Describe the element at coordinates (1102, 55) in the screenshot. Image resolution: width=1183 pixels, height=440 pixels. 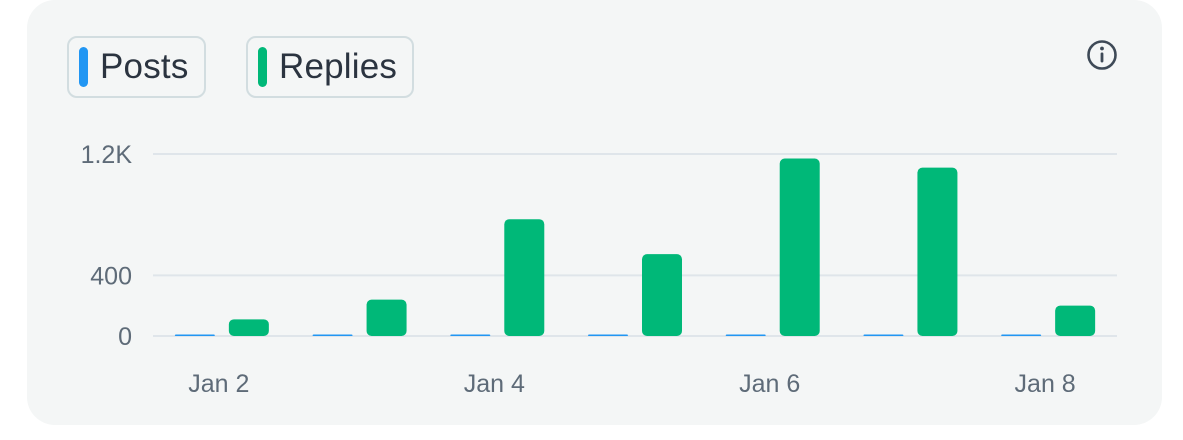
I see `info-circle-icon` at that location.